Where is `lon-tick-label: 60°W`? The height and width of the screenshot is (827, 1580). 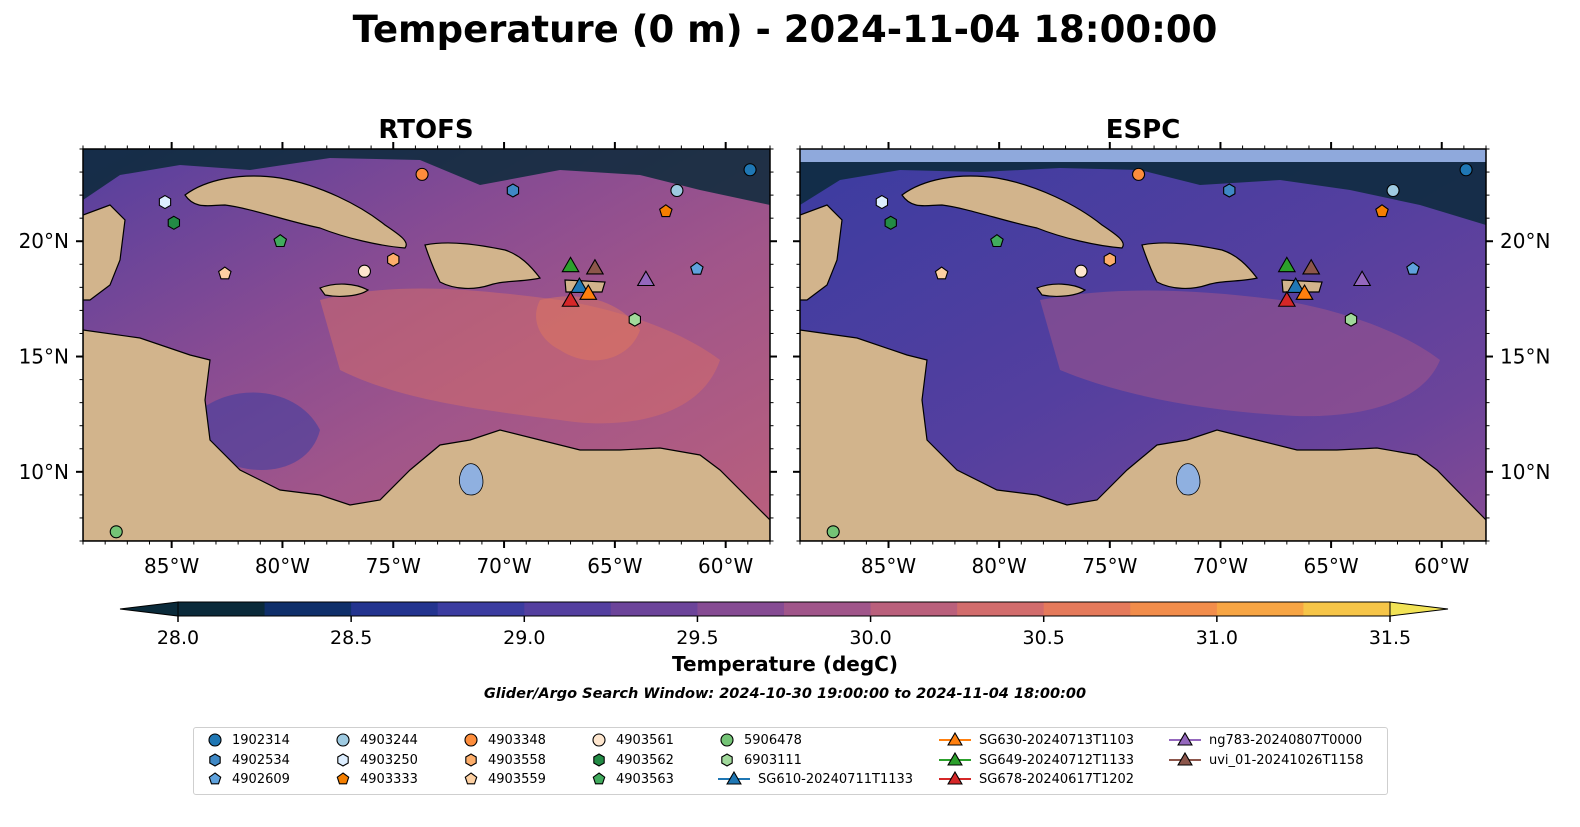
lon-tick-label: 60°W is located at coordinates (1441, 566).